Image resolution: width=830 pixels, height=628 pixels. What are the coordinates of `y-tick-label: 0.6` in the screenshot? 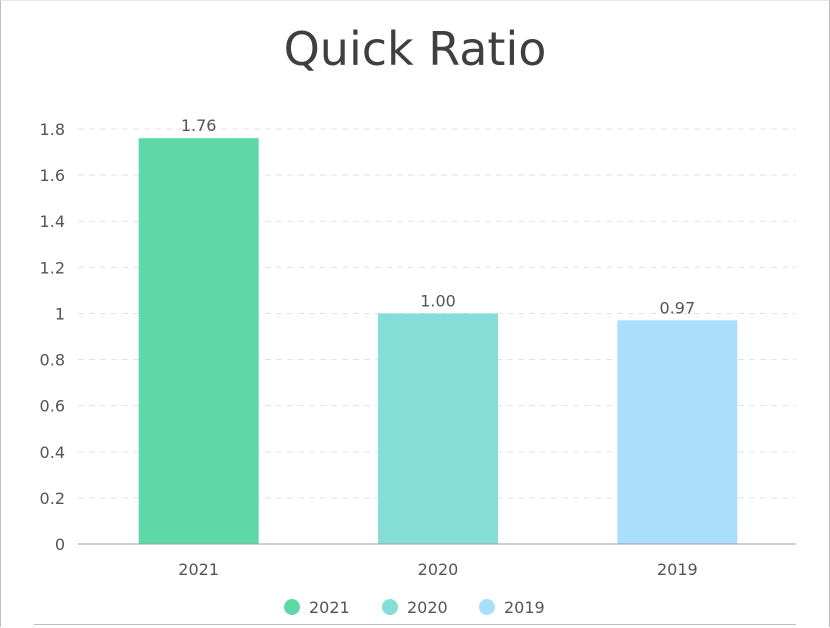 It's located at (52, 406).